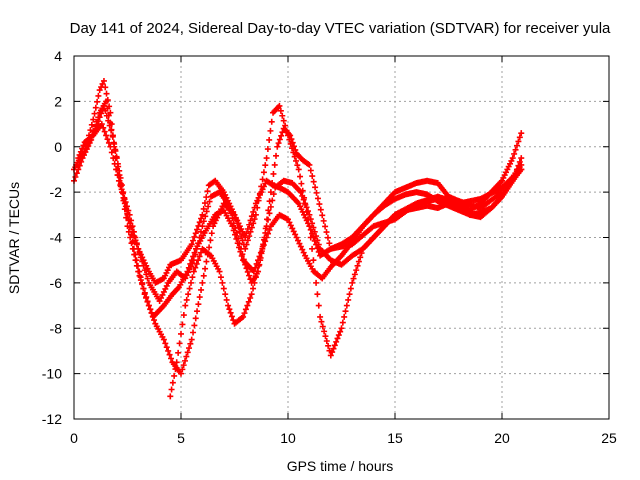  What do you see at coordinates (58, 147) in the screenshot?
I see `y-tick-label: 0` at bounding box center [58, 147].